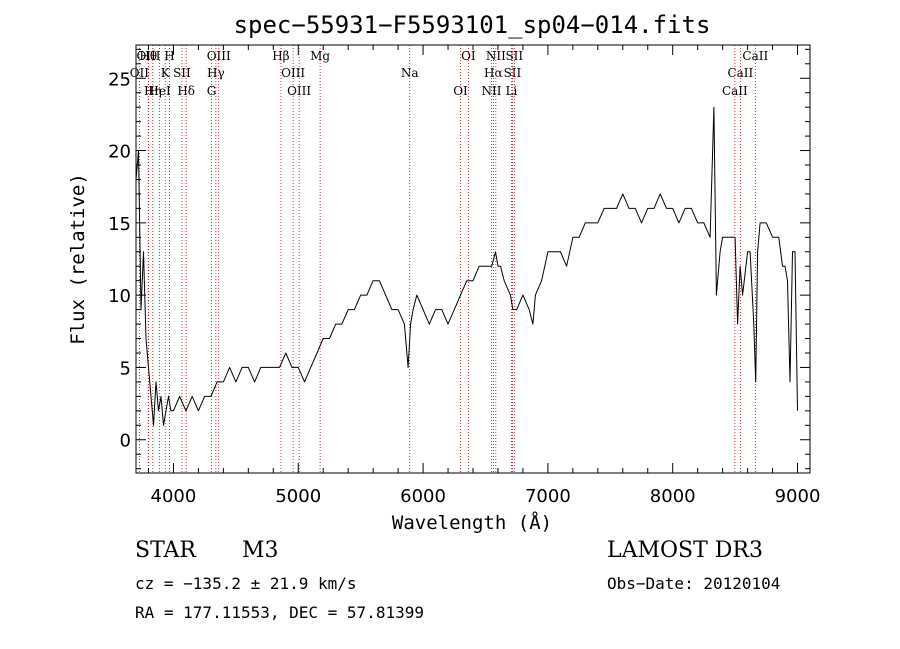  I want to click on line-marker-label: Na, so click(410, 73).